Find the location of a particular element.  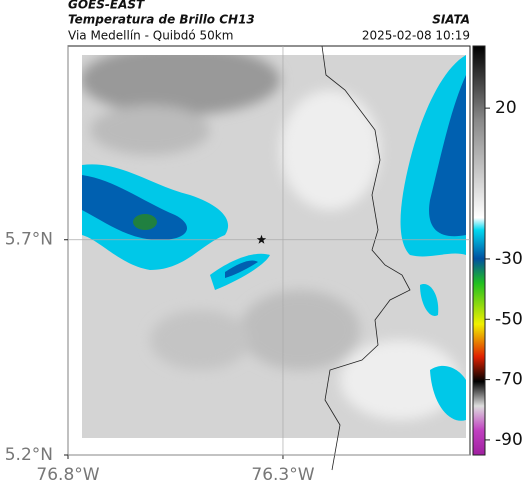

x-tick-label: 76.8°W is located at coordinates (67, 475).